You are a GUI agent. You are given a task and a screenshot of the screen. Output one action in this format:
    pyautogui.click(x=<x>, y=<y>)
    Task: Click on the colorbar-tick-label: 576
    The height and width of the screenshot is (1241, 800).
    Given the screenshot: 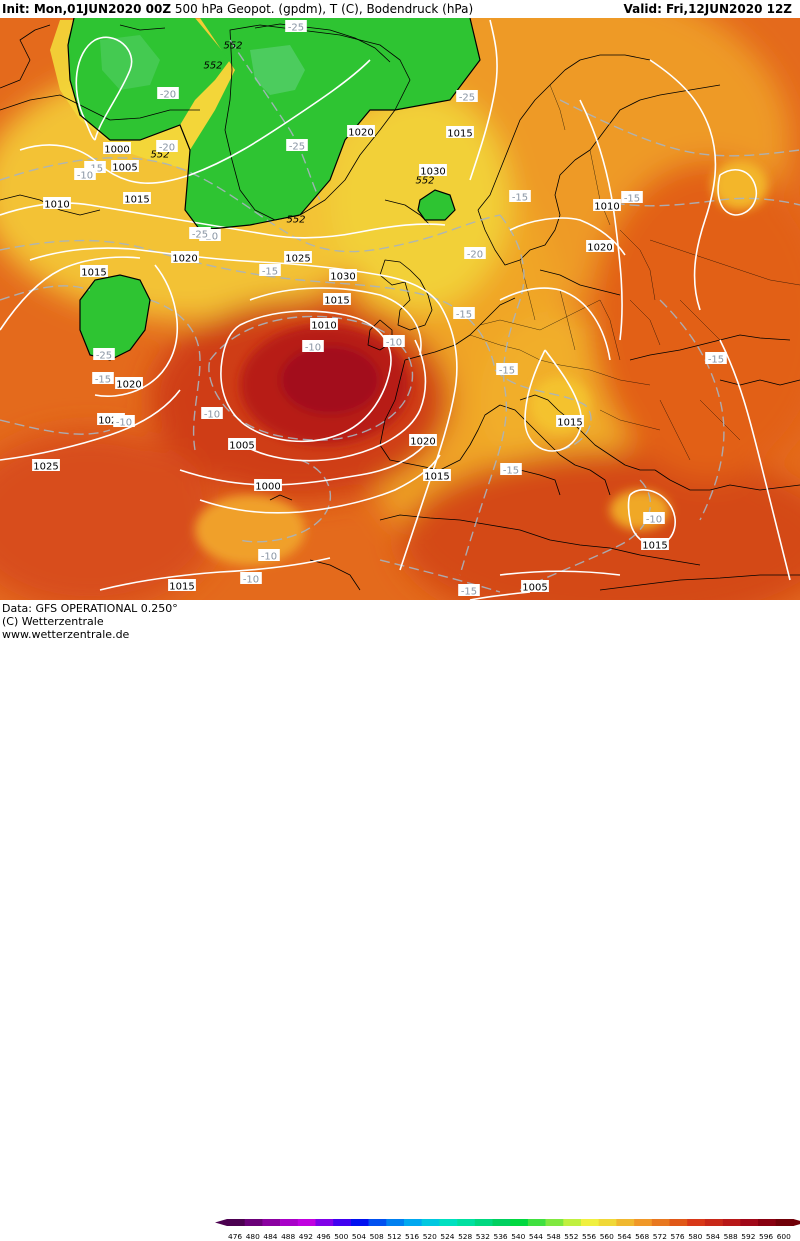 What is the action you would take?
    pyautogui.click(x=678, y=1236)
    